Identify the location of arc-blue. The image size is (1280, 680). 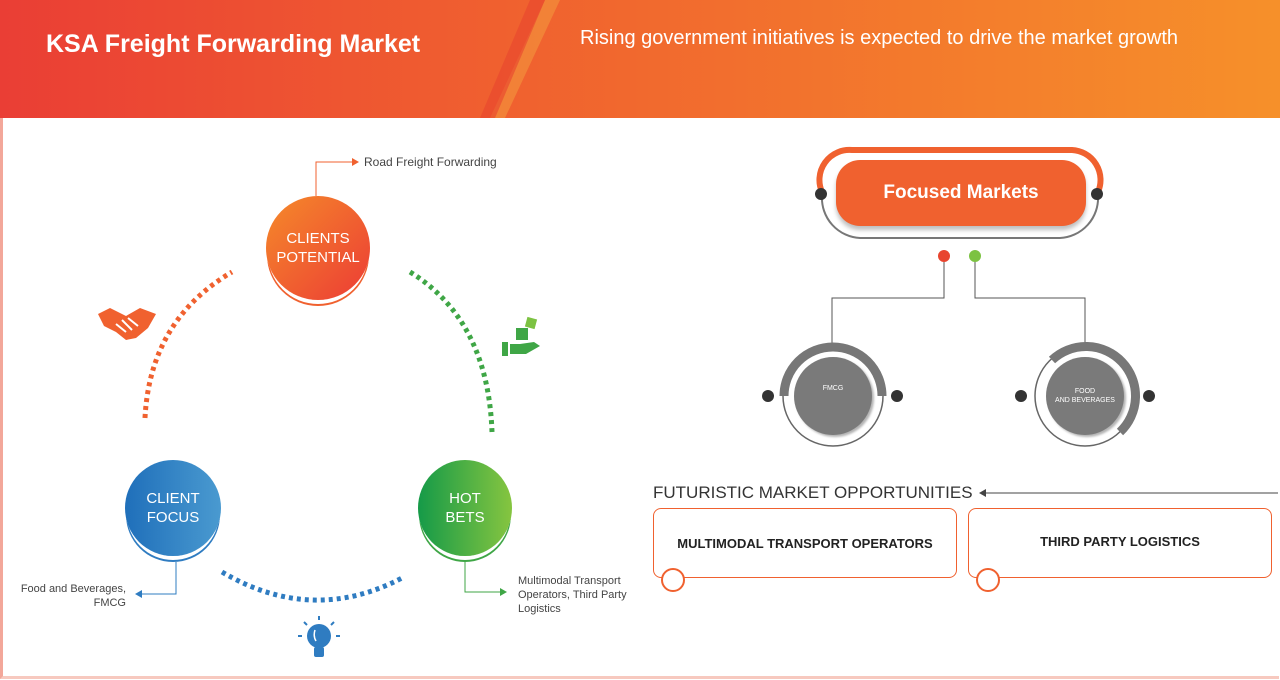
(312, 586).